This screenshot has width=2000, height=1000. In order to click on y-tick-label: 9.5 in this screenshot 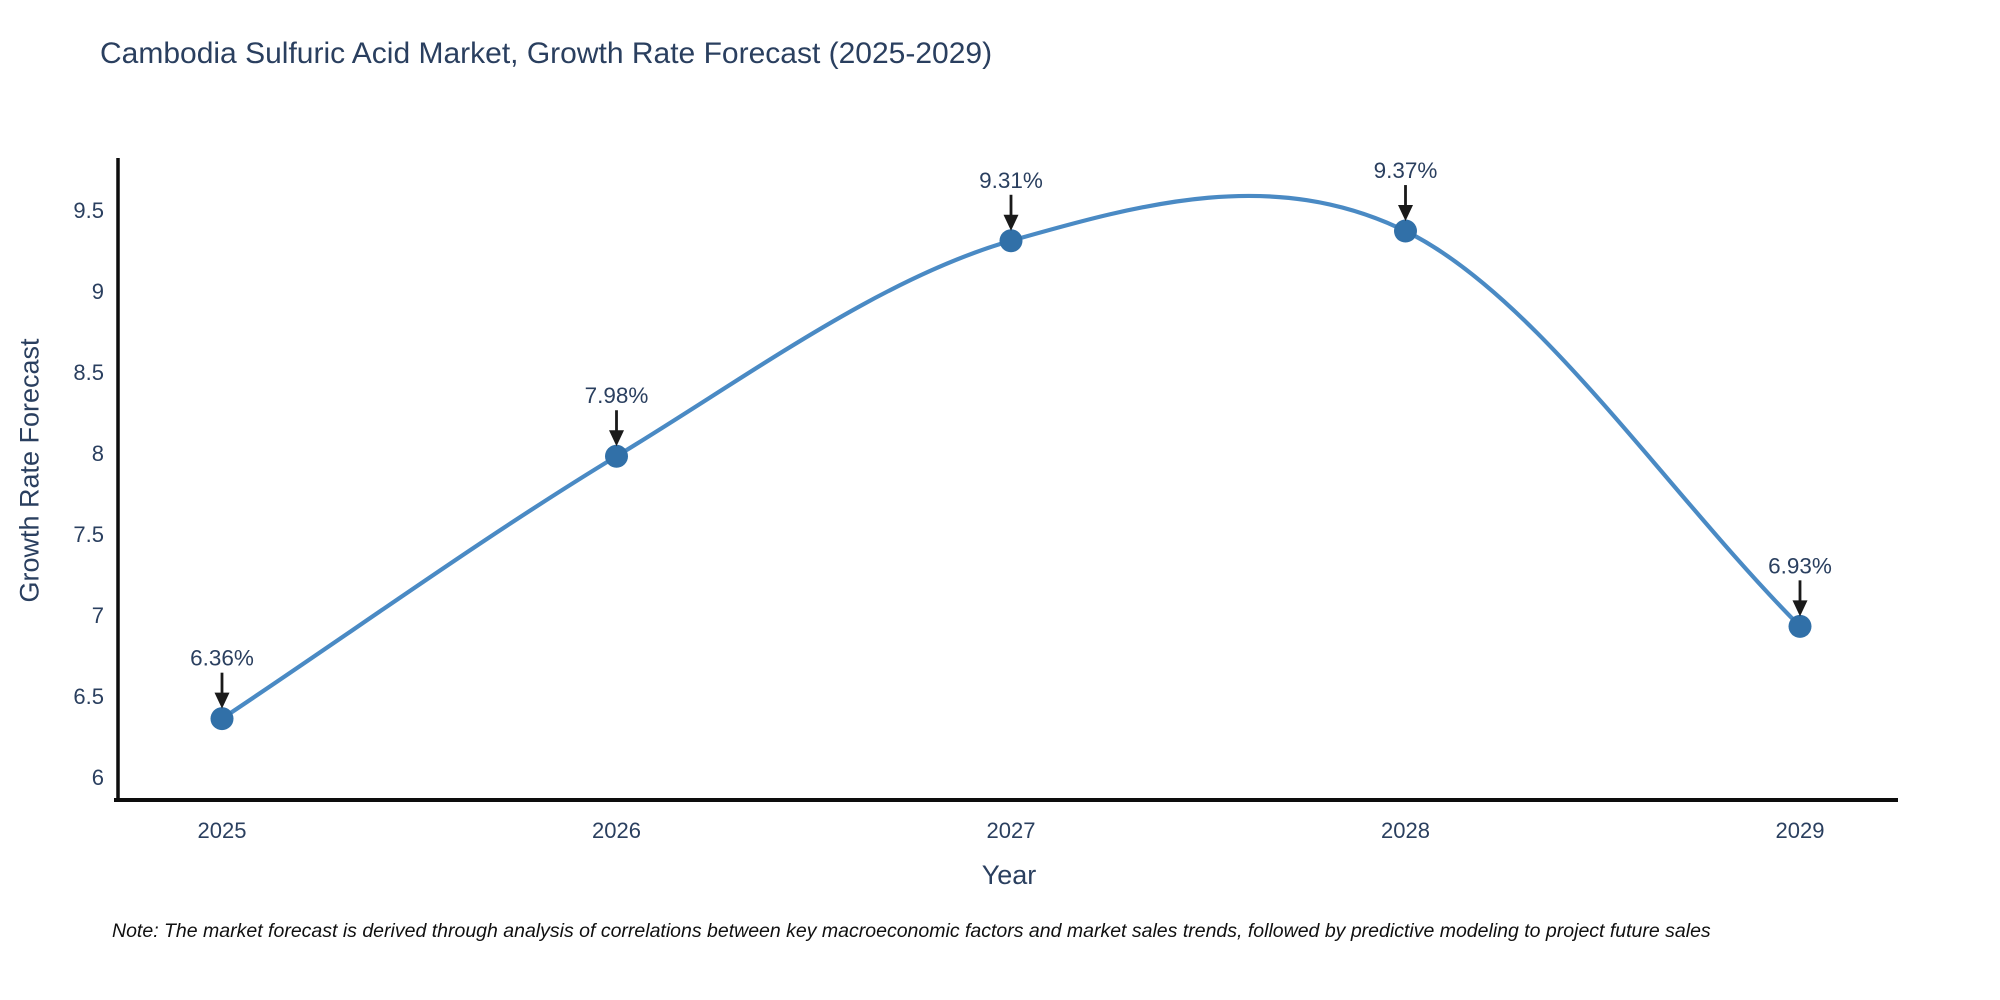, I will do `click(88, 210)`.